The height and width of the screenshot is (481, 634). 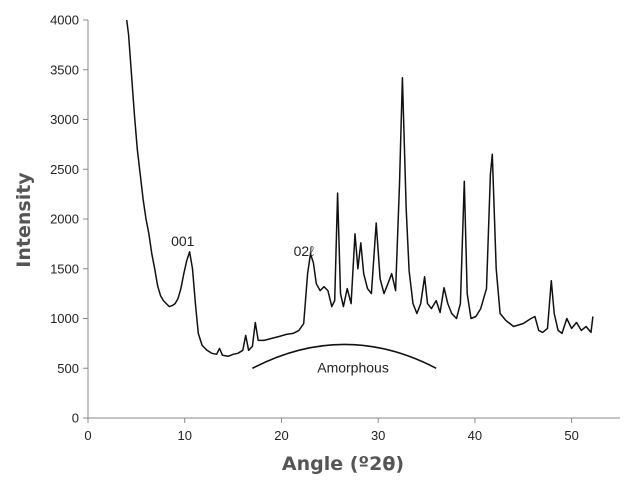 What do you see at coordinates (64, 268) in the screenshot?
I see `y-tick-label: 1500` at bounding box center [64, 268].